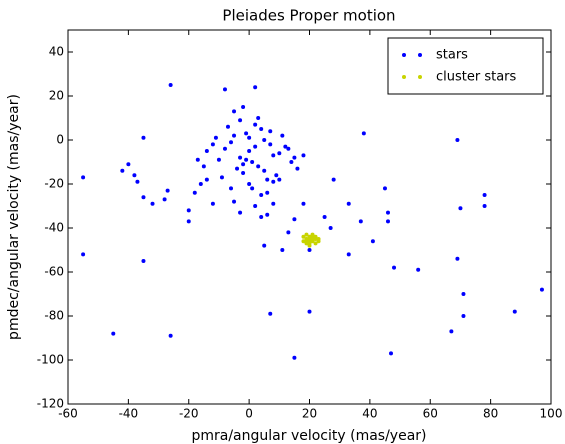 The image size is (565, 444). What do you see at coordinates (452, 55) in the screenshot?
I see `legend-label: stars` at bounding box center [452, 55].